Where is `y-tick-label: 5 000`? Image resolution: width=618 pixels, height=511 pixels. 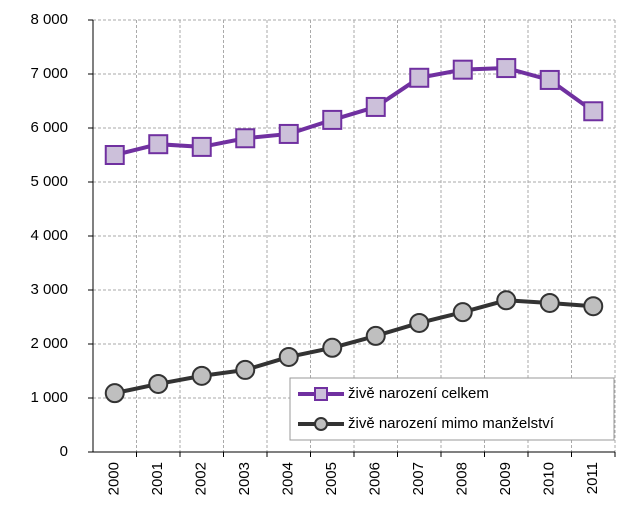
y-tick-label: 5 000 is located at coordinates (49, 181).